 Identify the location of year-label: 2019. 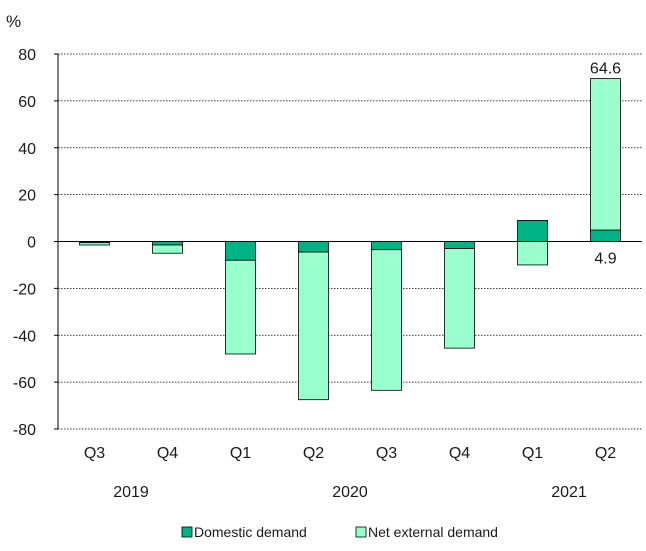
(131, 492).